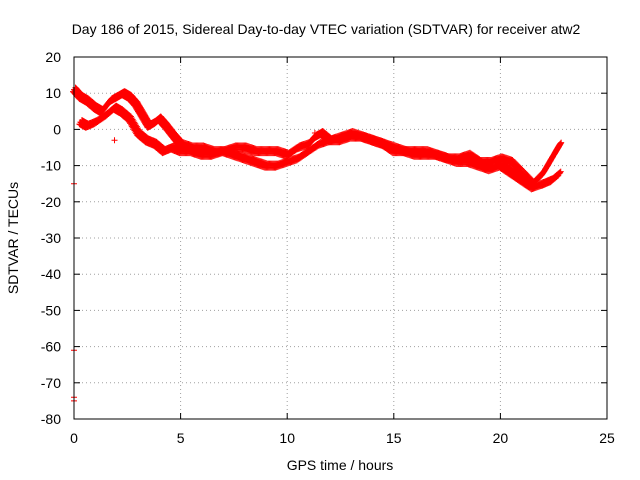  Describe the element at coordinates (340, 465) in the screenshot. I see `x-axis-label: GPS time / hours` at that location.